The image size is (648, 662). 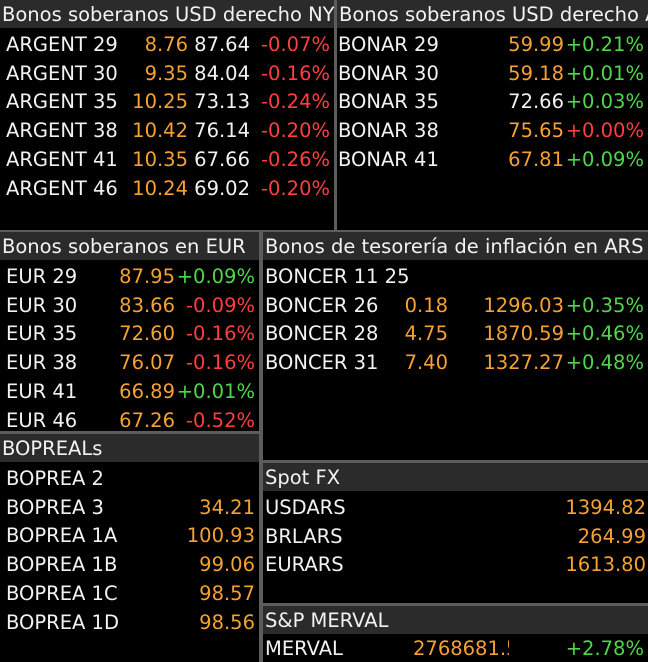 I want to click on separator-vertical-left, so click(x=261, y=447).